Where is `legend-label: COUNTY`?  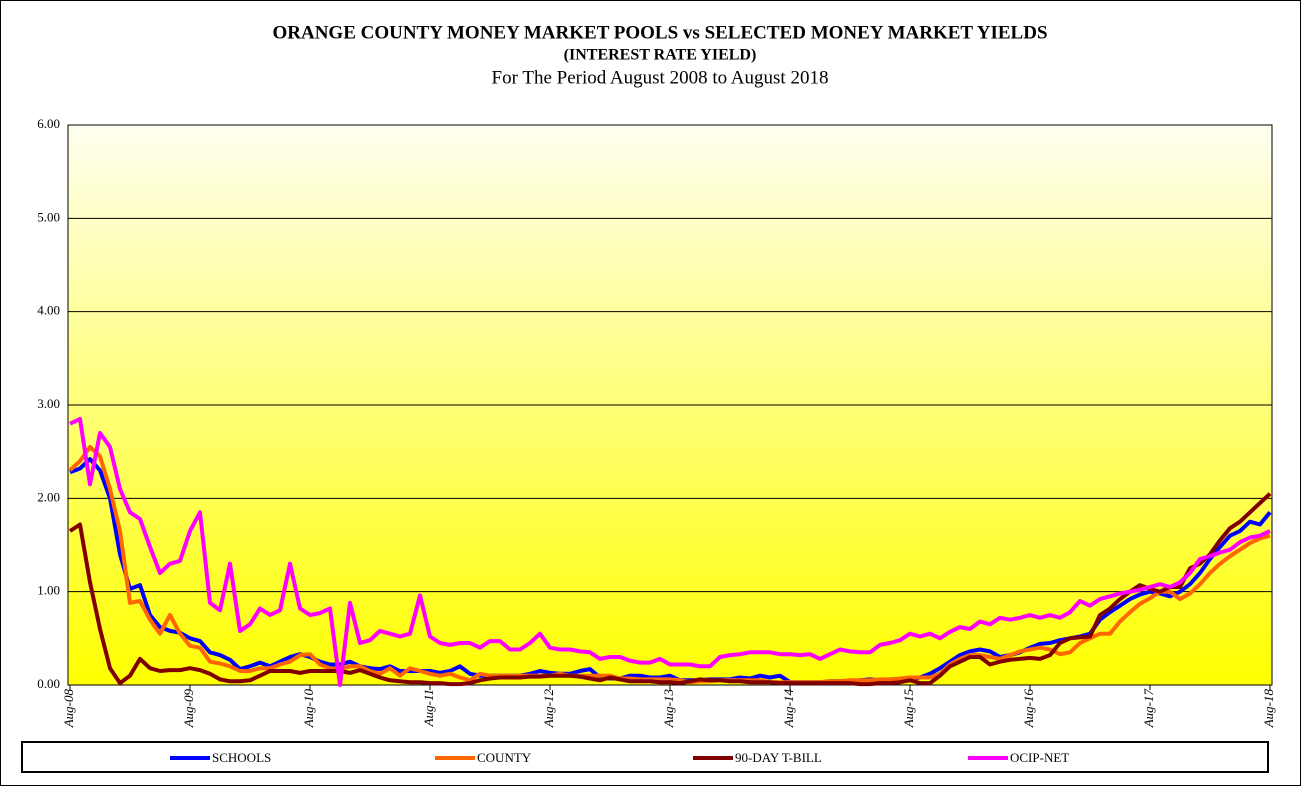
legend-label: COUNTY is located at coordinates (504, 757).